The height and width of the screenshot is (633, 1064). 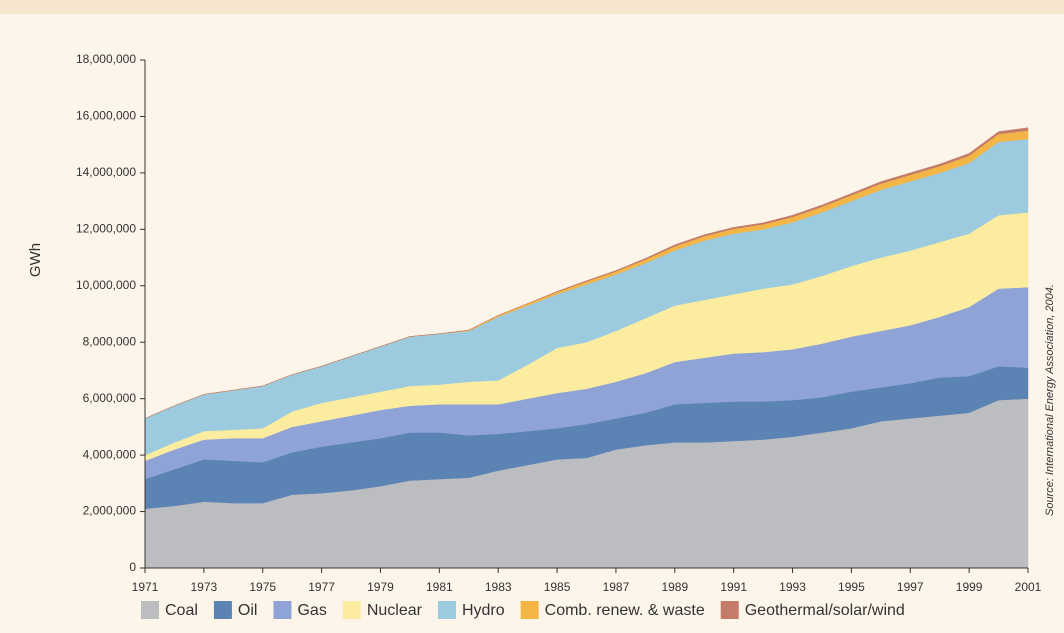 What do you see at coordinates (35, 260) in the screenshot?
I see `y-axis-label: GWh` at bounding box center [35, 260].